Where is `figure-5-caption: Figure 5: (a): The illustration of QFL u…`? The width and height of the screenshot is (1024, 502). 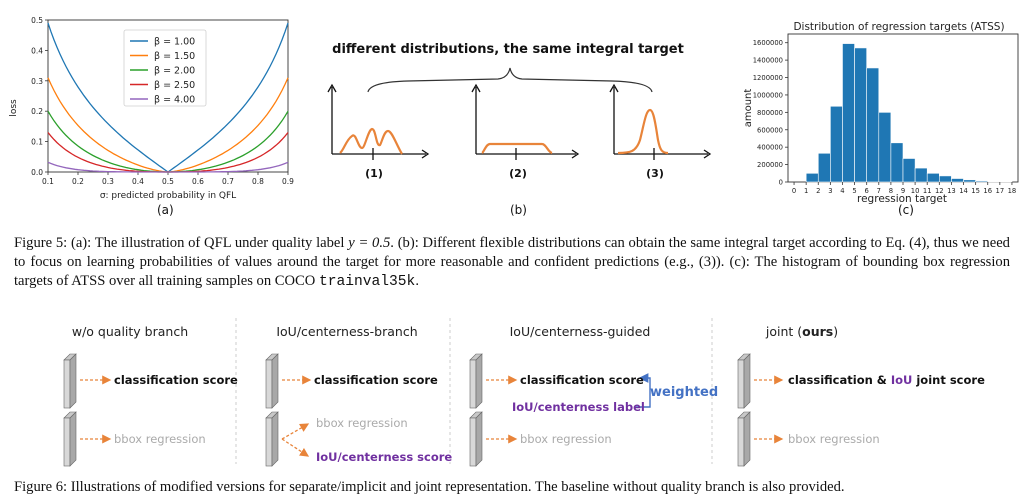
figure-5-caption: Figure 5: (a): The illustration of QFL u… is located at coordinates (512, 263).